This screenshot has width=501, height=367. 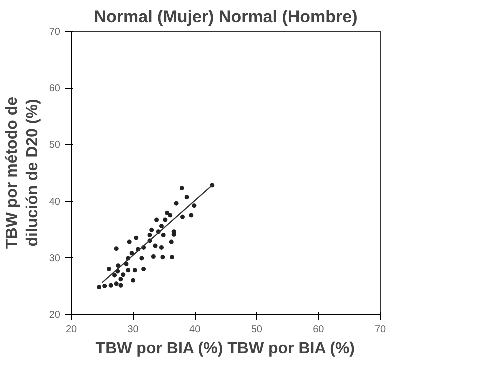 I want to click on y-tick-label: 20, so click(x=55, y=315).